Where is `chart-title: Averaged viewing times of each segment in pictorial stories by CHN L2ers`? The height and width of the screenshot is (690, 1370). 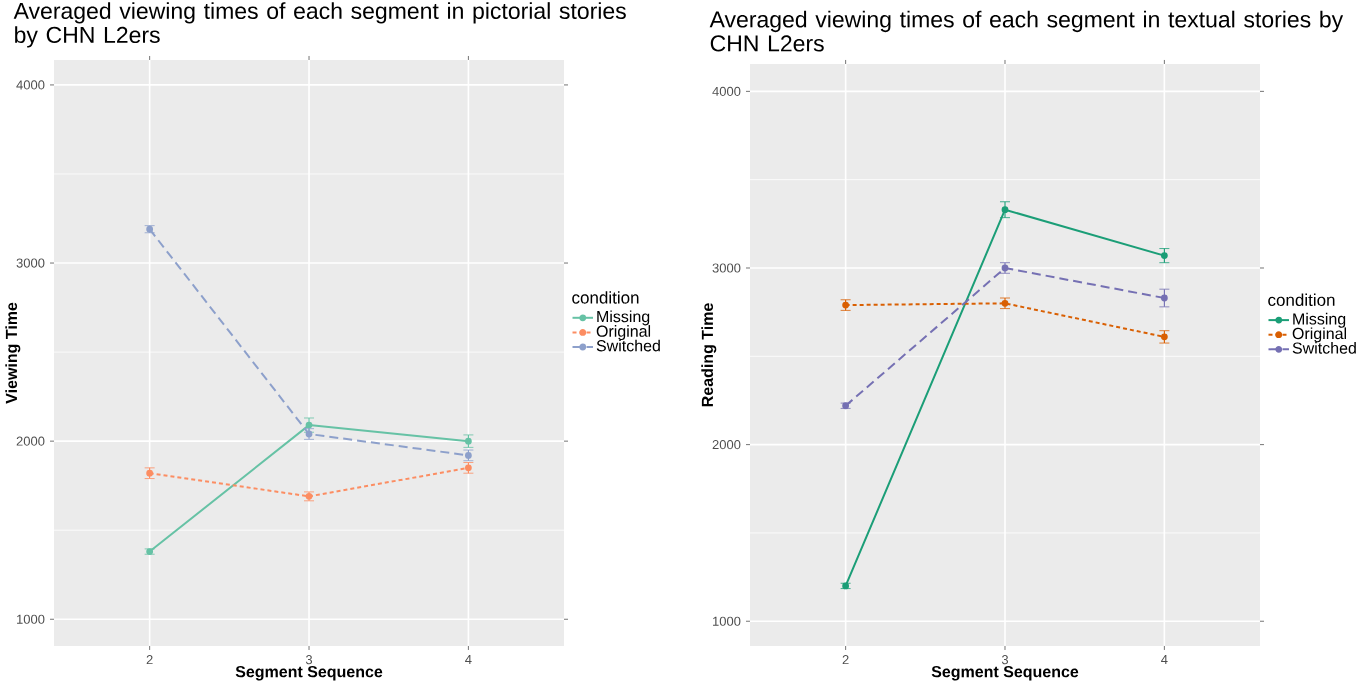 chart-title: Averaged viewing times of each segment in pictorial stories by CHN L2ers is located at coordinates (319, 25).